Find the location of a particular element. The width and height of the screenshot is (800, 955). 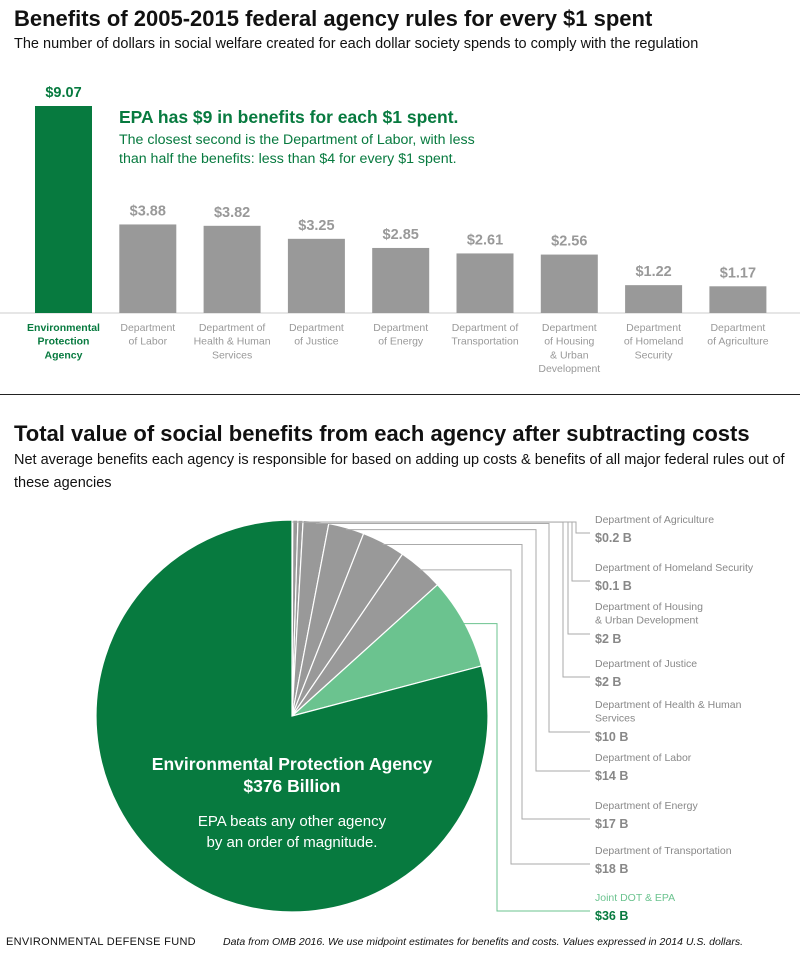

slice-value-7: $18 B is located at coordinates (611, 869).